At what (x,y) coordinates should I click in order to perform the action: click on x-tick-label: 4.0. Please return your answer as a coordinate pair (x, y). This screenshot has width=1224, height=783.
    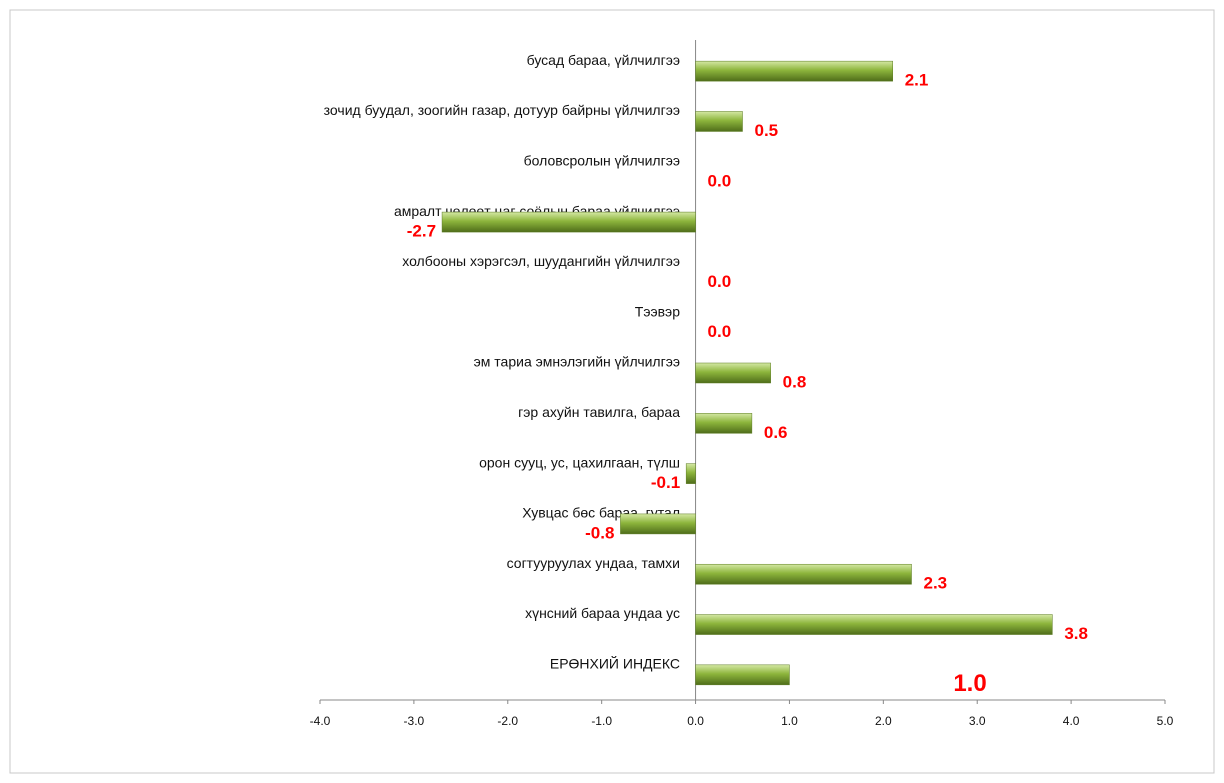
    Looking at the image, I should click on (1071, 721).